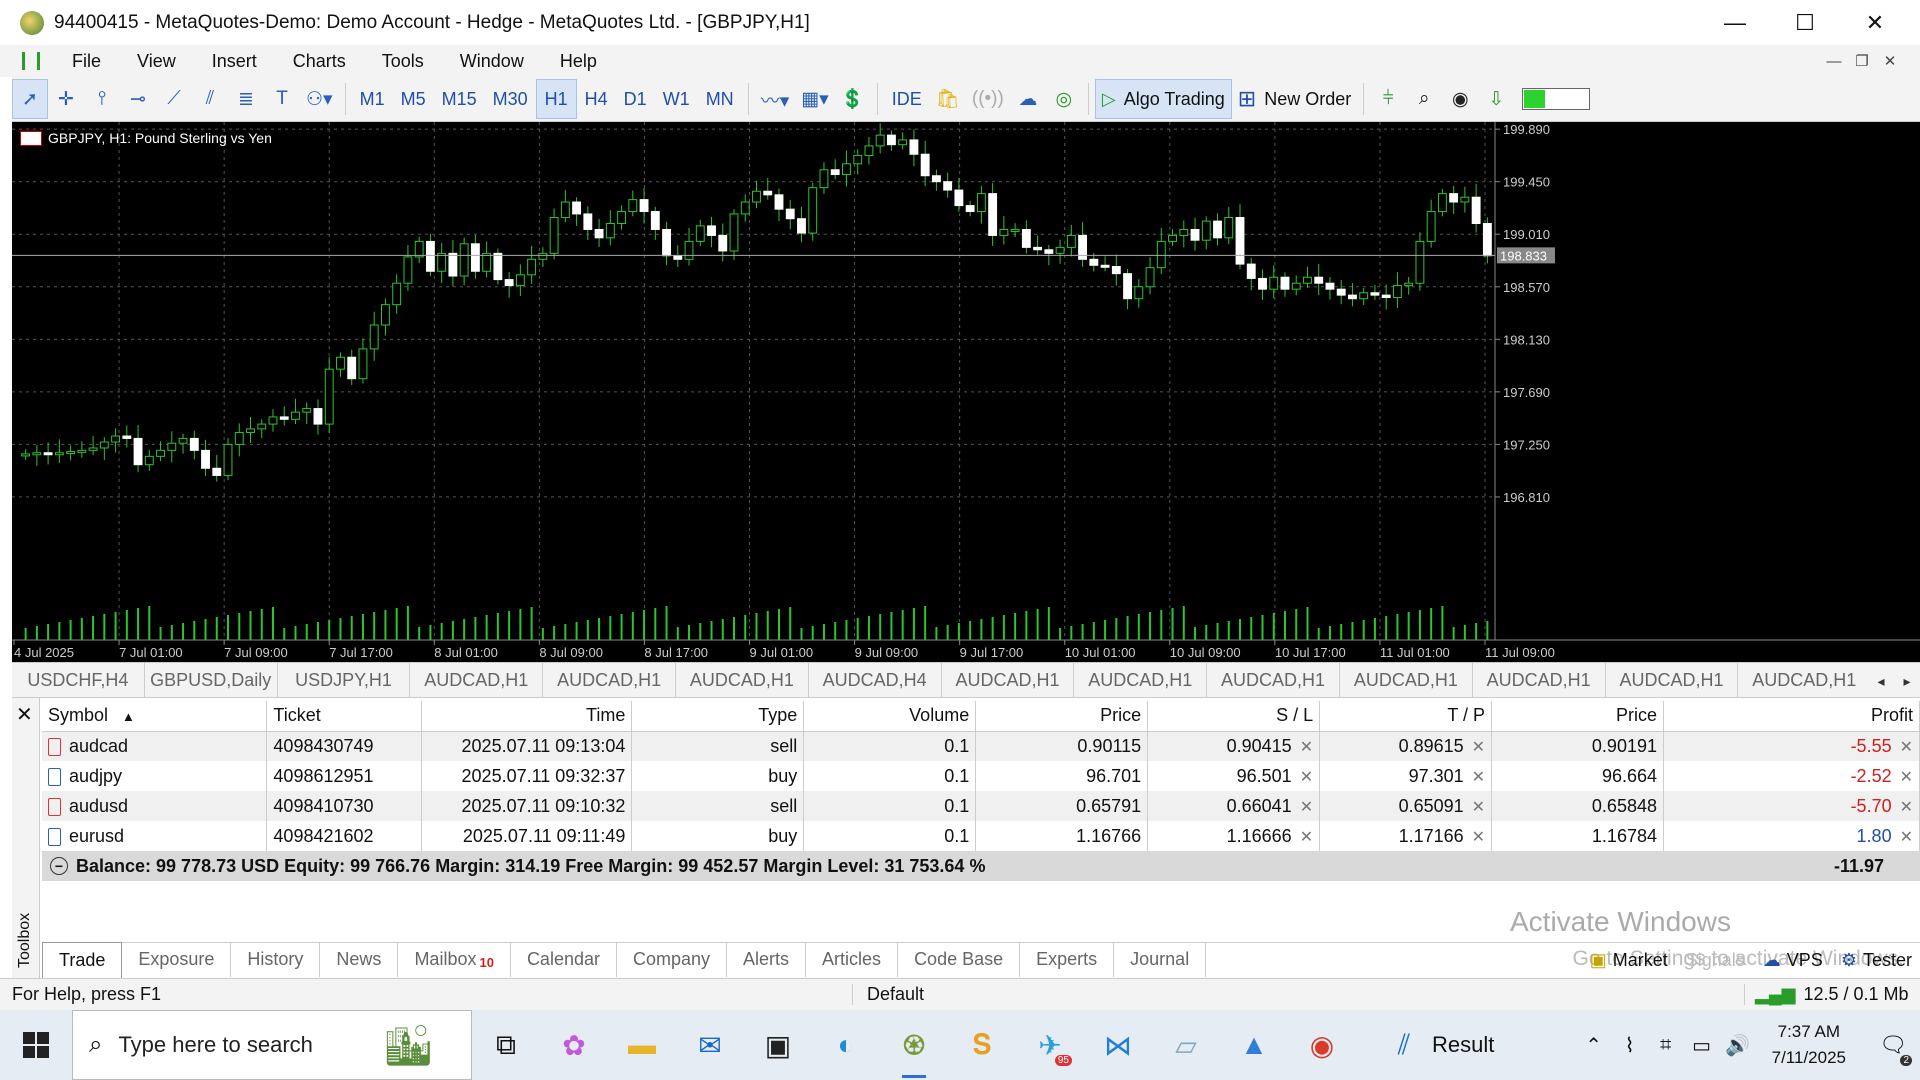 Image resolution: width=1920 pixels, height=1080 pixels. I want to click on col-profit: Profit, so click(1791, 716).